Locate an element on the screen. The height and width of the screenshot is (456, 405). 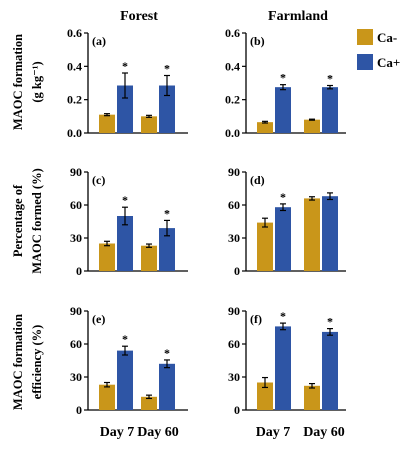
legend-label-ca-minus: Ca- is located at coordinates (387, 37).